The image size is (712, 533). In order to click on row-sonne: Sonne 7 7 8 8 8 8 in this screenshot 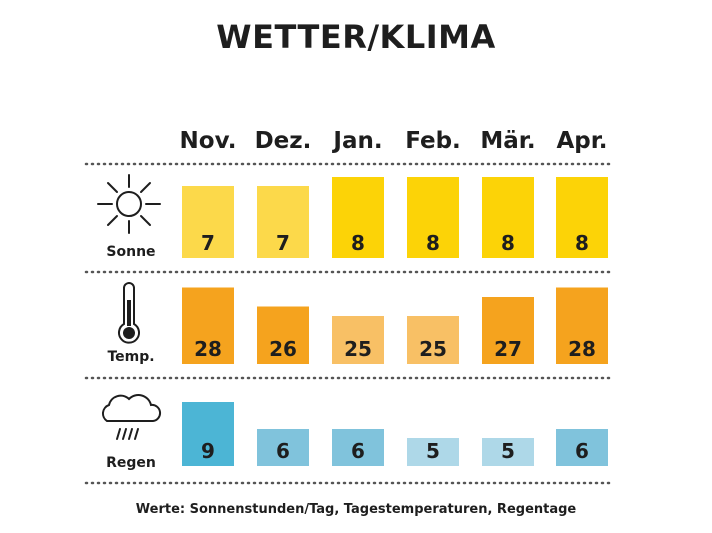, I will do `click(357, 218)`.